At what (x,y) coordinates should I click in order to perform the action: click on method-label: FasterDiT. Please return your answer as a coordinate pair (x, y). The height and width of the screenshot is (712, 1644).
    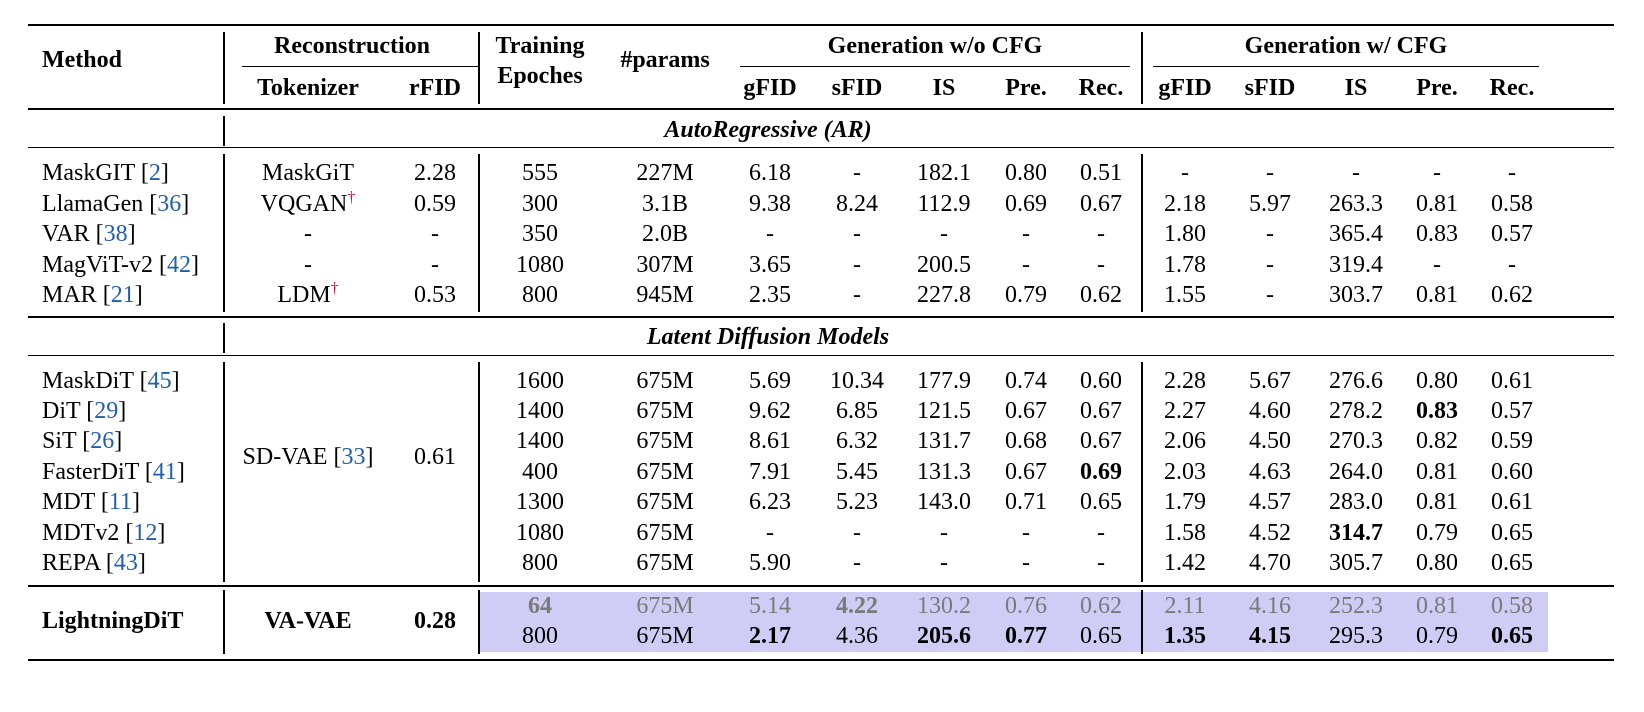
    Looking at the image, I should click on (90, 472).